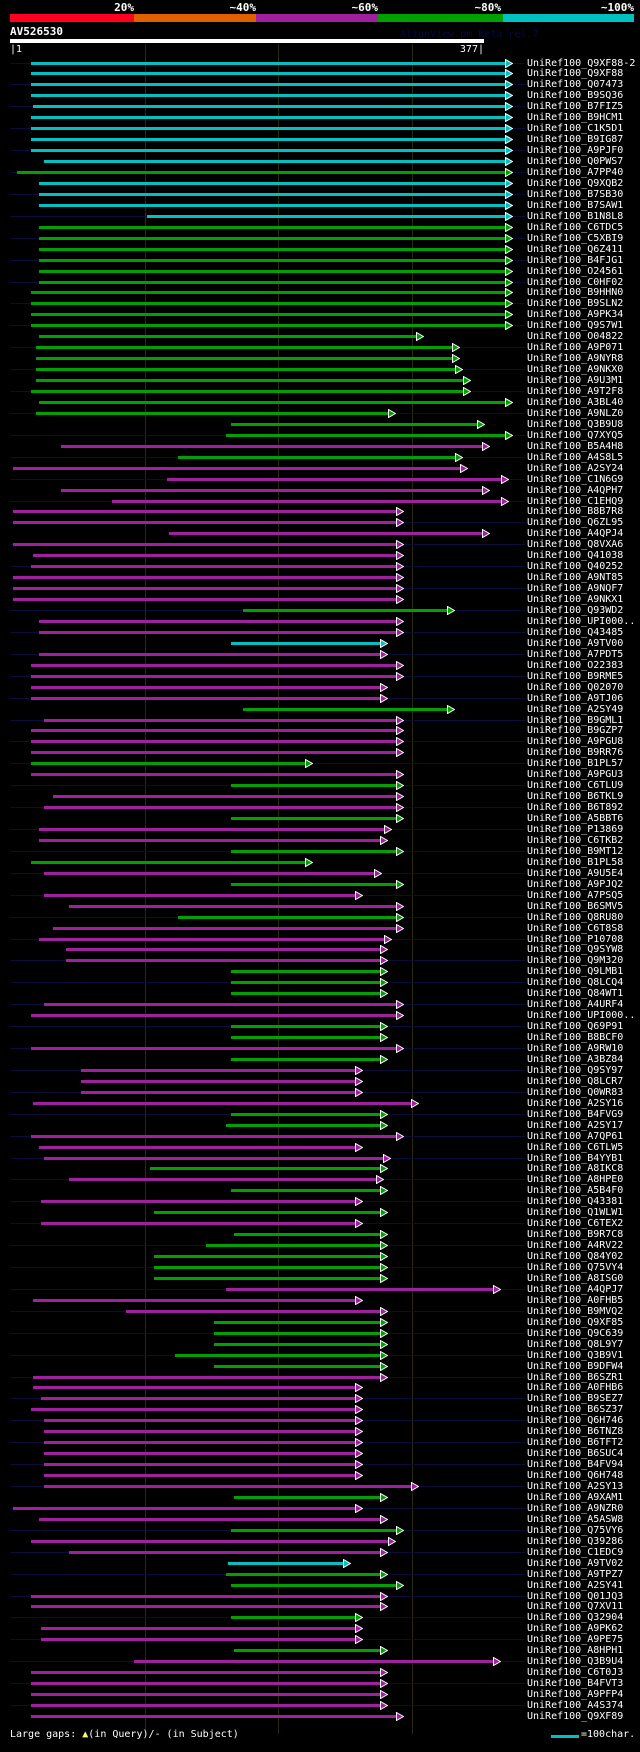  Describe the element at coordinates (575, 589) in the screenshot. I see `hit-label: UniRef100_A9NQF7` at that location.